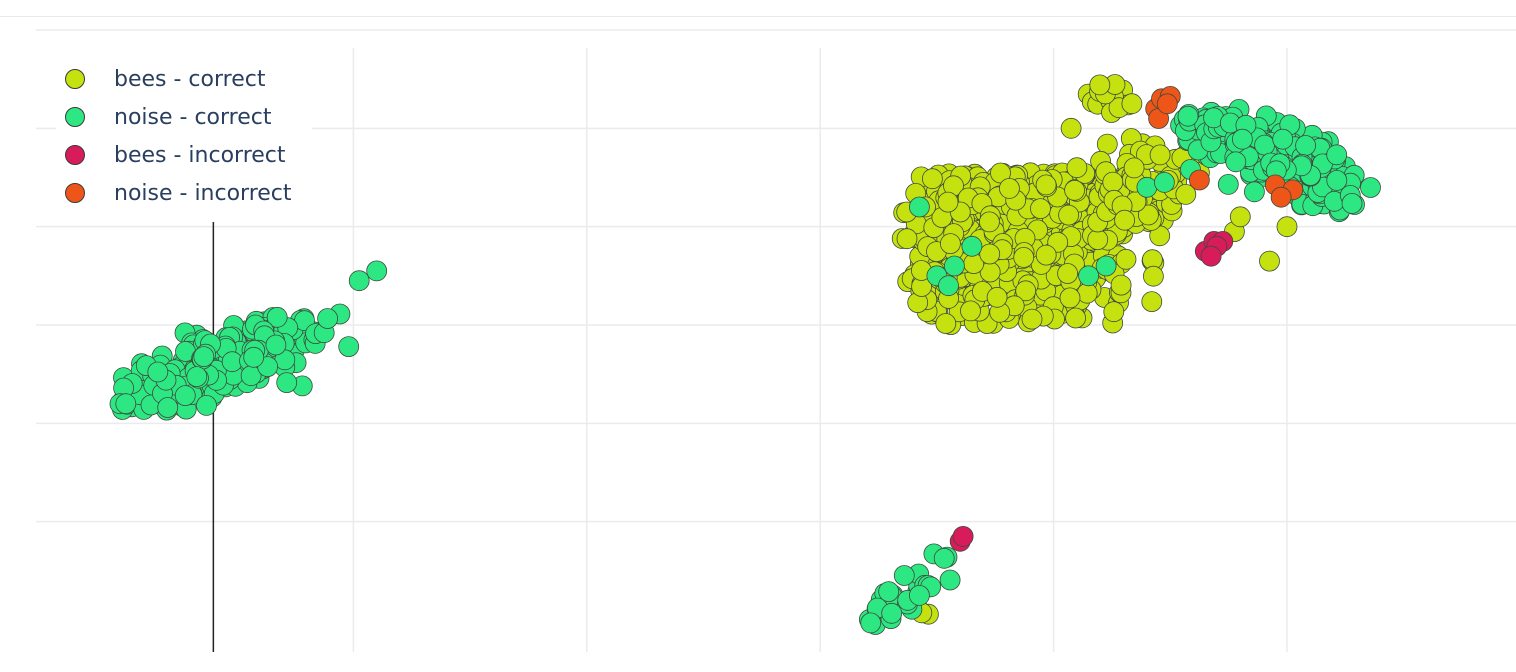 The width and height of the screenshot is (1516, 672). I want to click on legend-label-noise-correct: noise - correct, so click(193, 117).